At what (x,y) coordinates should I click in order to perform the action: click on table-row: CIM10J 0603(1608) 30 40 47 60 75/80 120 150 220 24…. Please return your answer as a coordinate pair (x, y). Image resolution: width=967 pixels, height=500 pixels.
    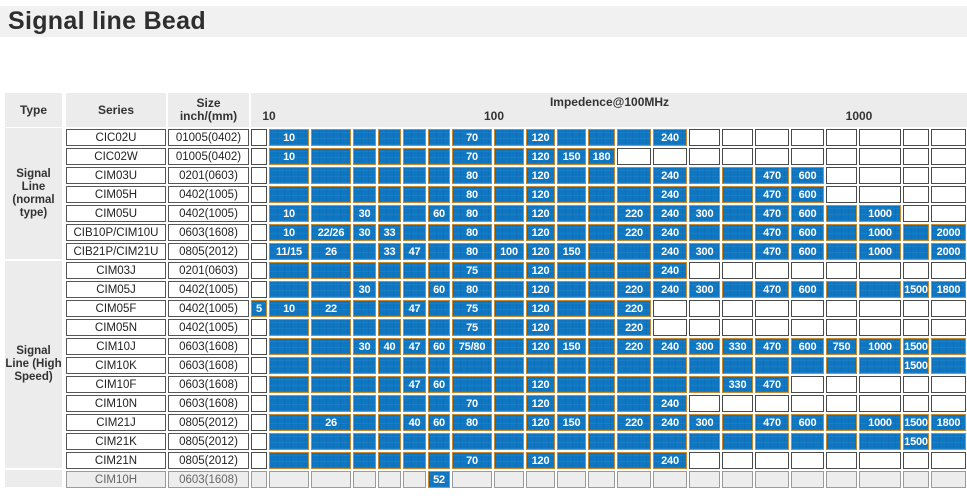
    Looking at the image, I should click on (486, 346).